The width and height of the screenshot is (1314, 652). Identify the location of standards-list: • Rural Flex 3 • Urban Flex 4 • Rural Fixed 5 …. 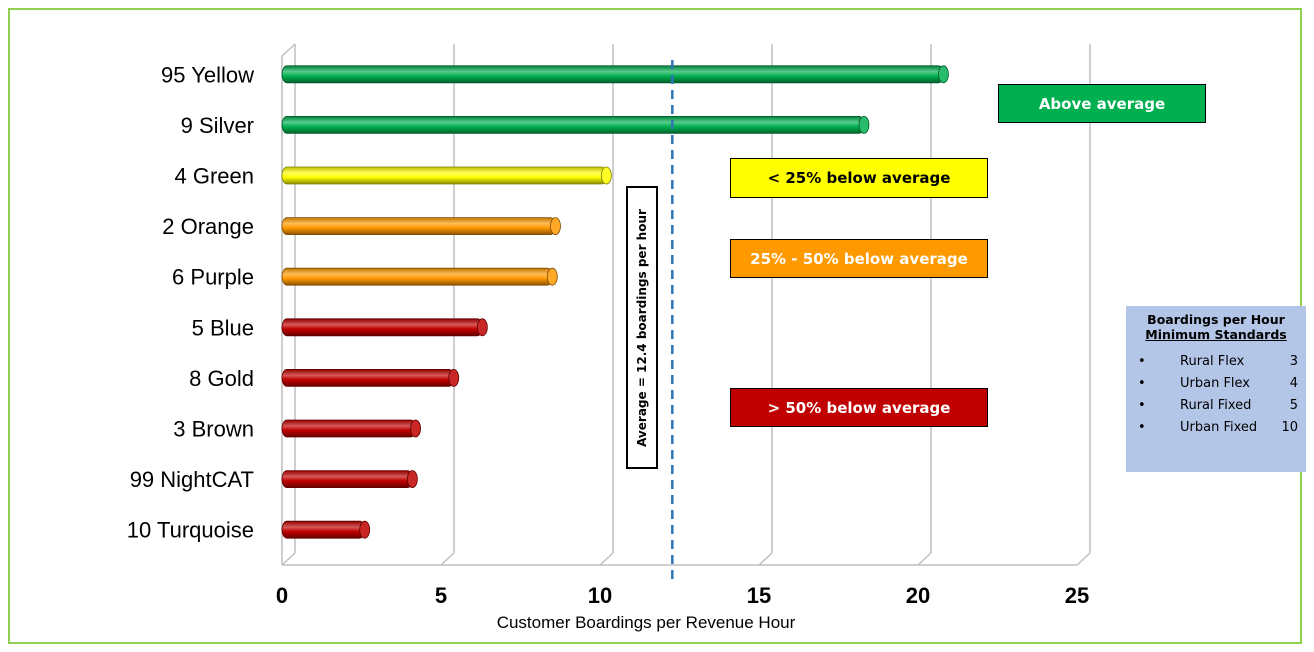
(1216, 394).